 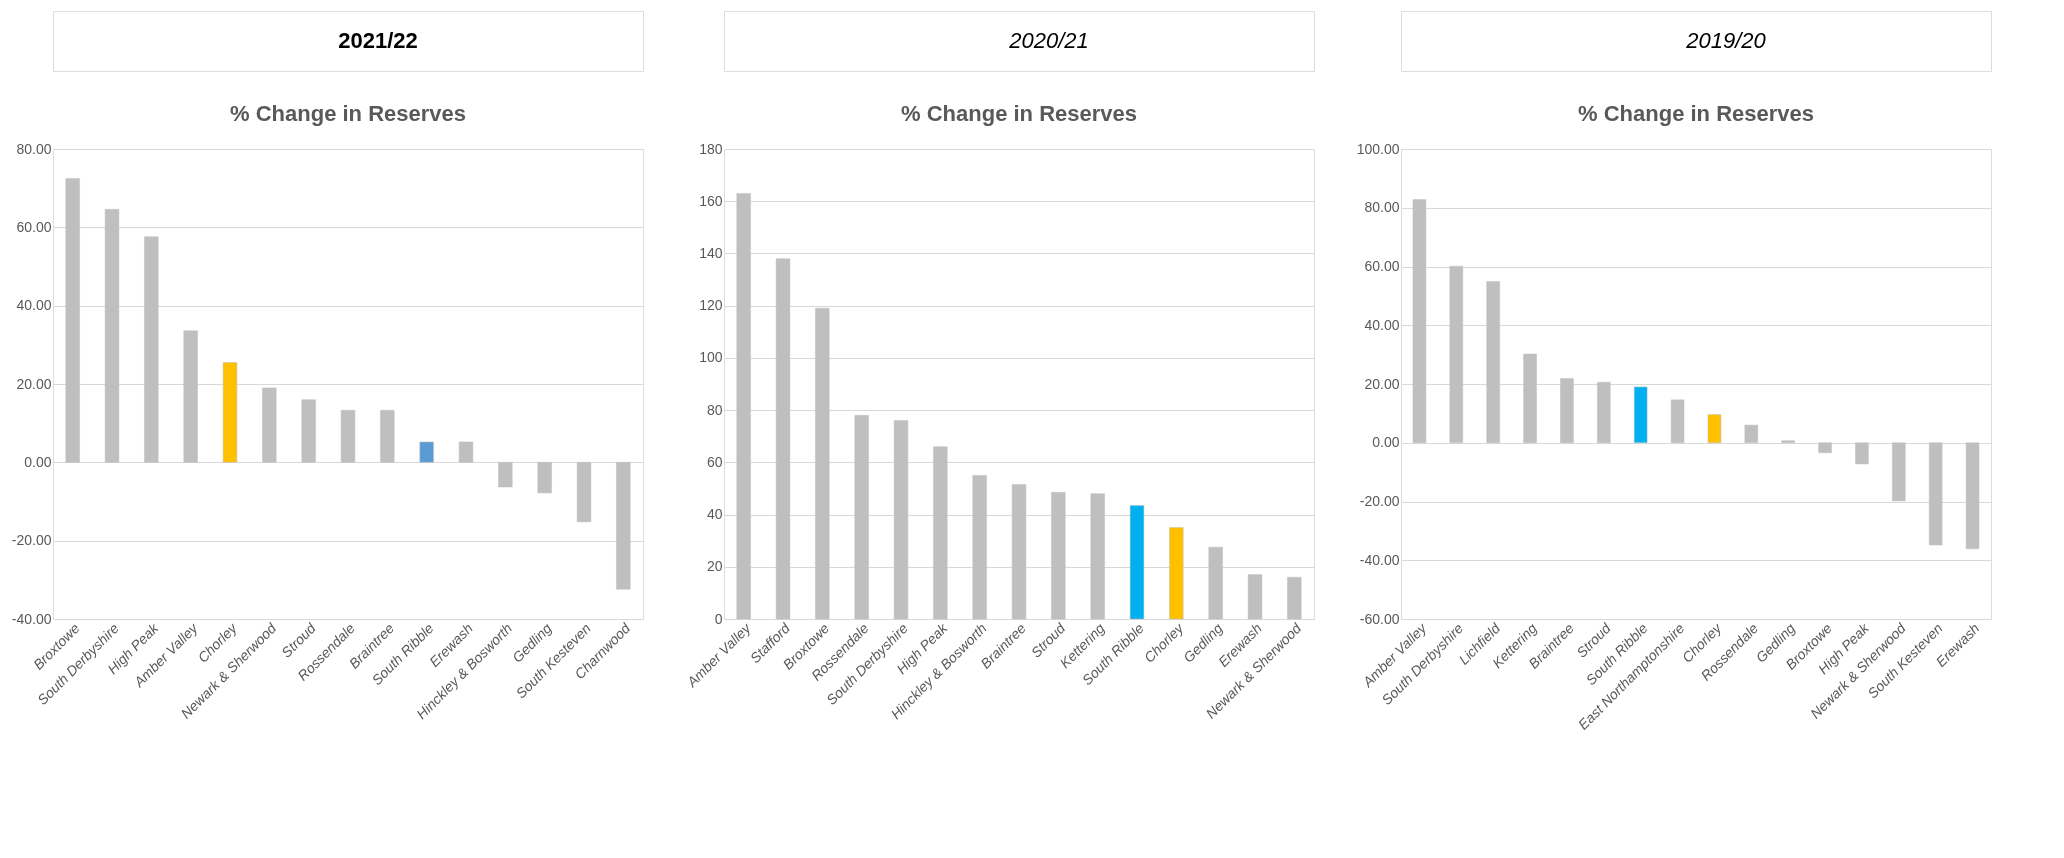 I want to click on y-tick-label: 80, so click(x=714, y=409).